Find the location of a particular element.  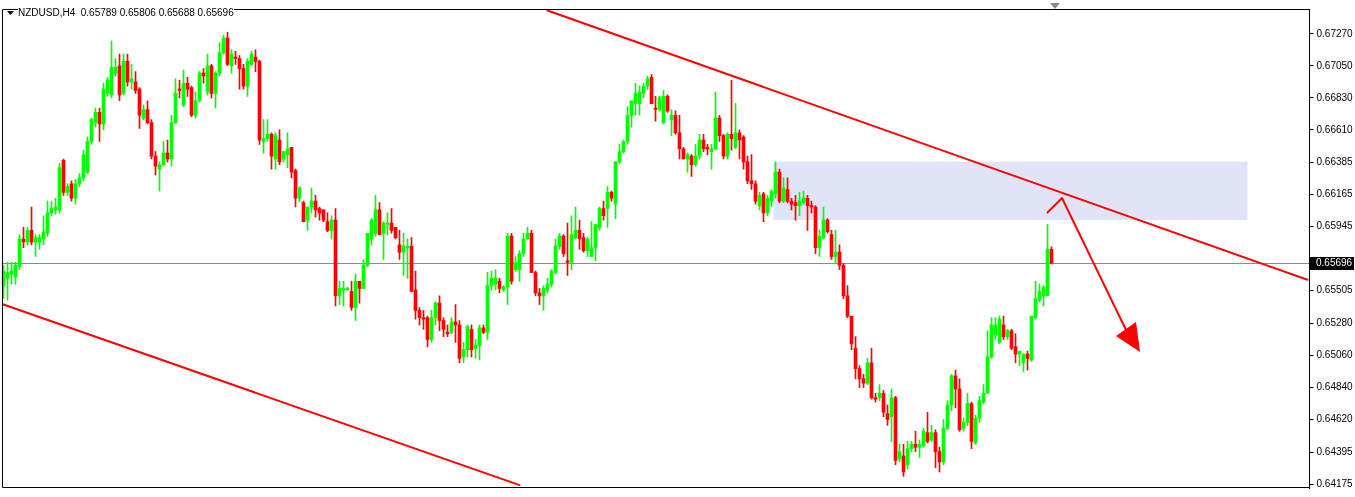

y-tick-label: 0.66830 is located at coordinates (1335, 97).